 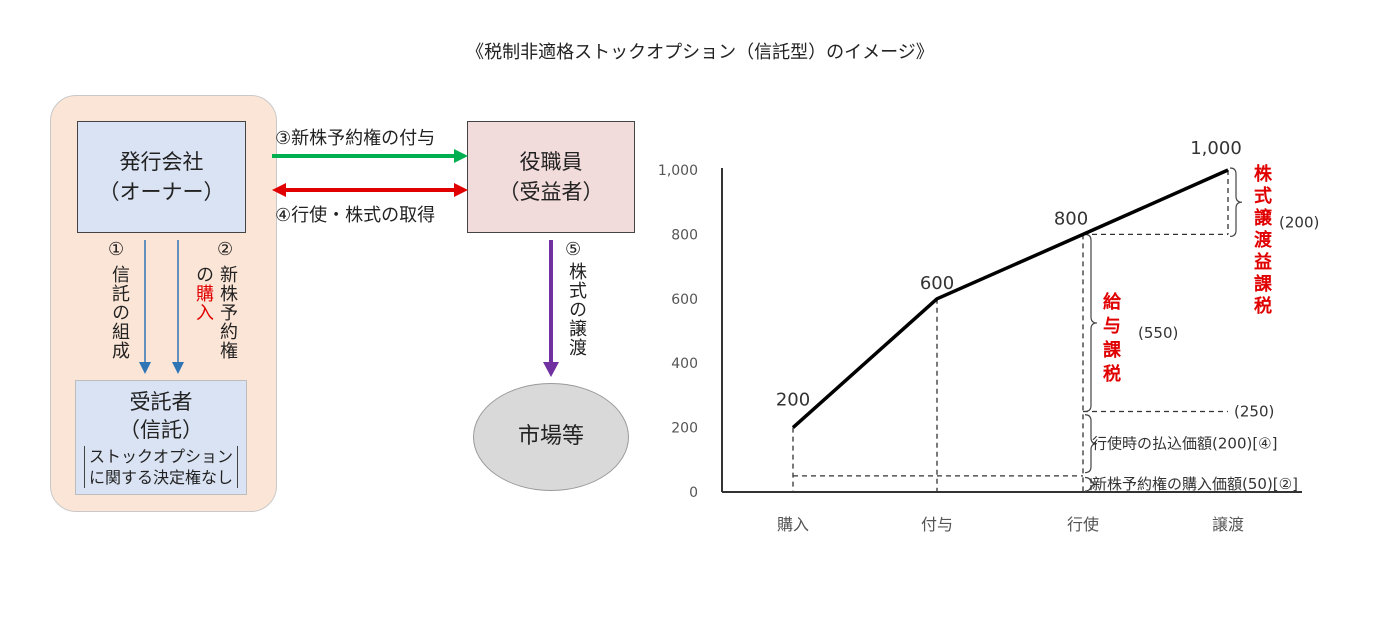 I want to click on level-250-label: (250), so click(x=1254, y=412).